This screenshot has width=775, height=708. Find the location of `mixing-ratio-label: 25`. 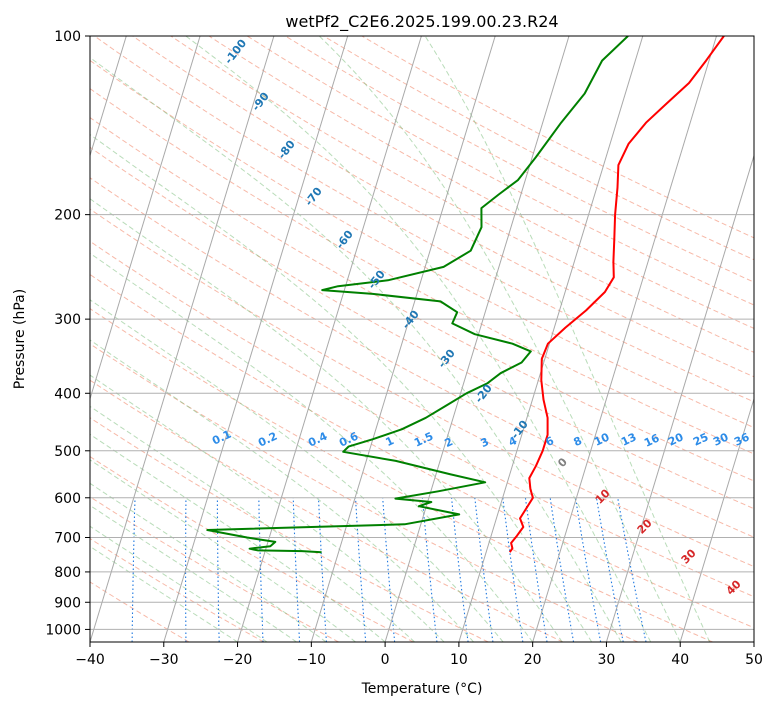

mixing-ratio-label: 25 is located at coordinates (700, 439).